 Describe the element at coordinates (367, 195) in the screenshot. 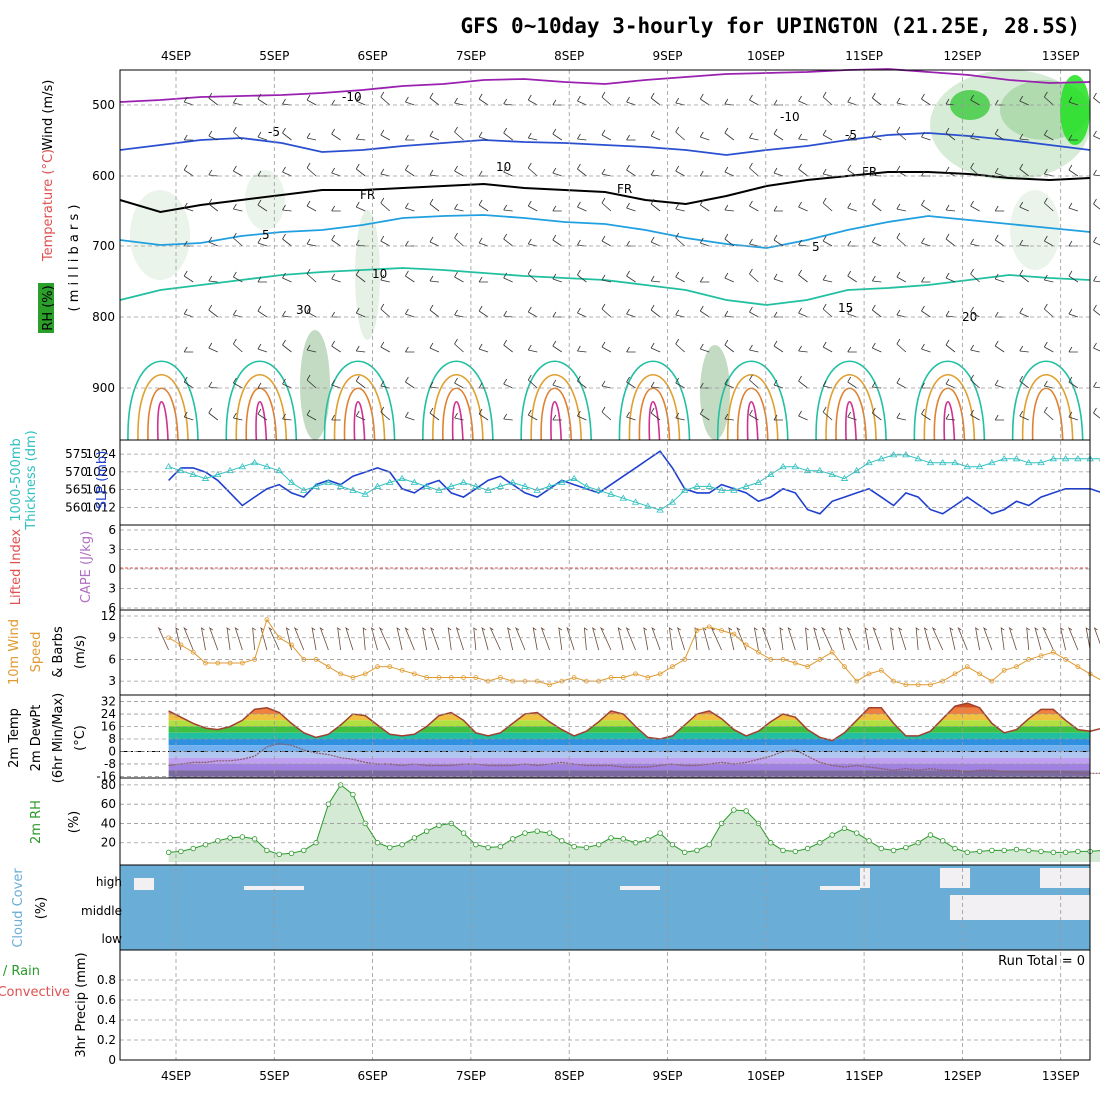

I see `contour-label: FR` at that location.